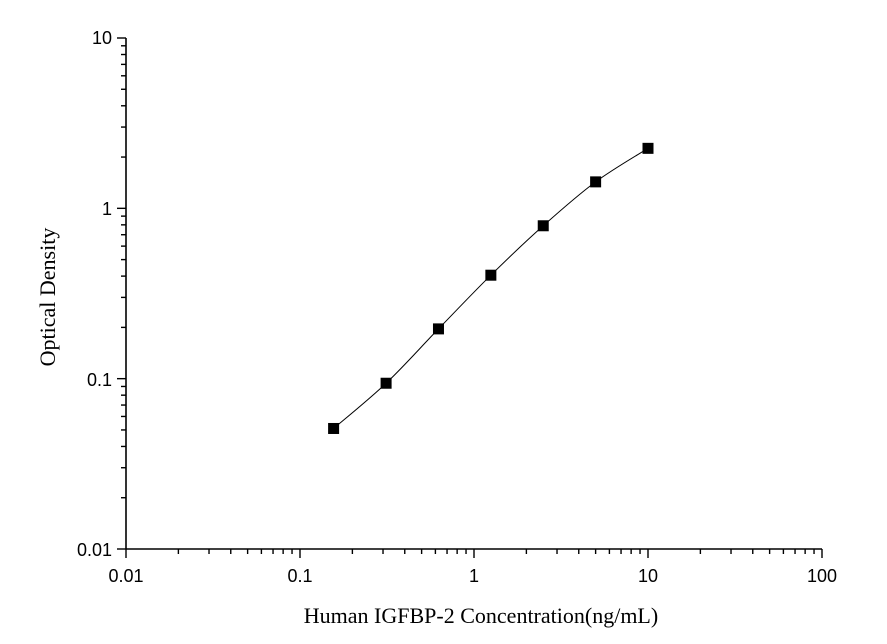  I want to click on y-tick-label: 0.01, so click(94, 550).